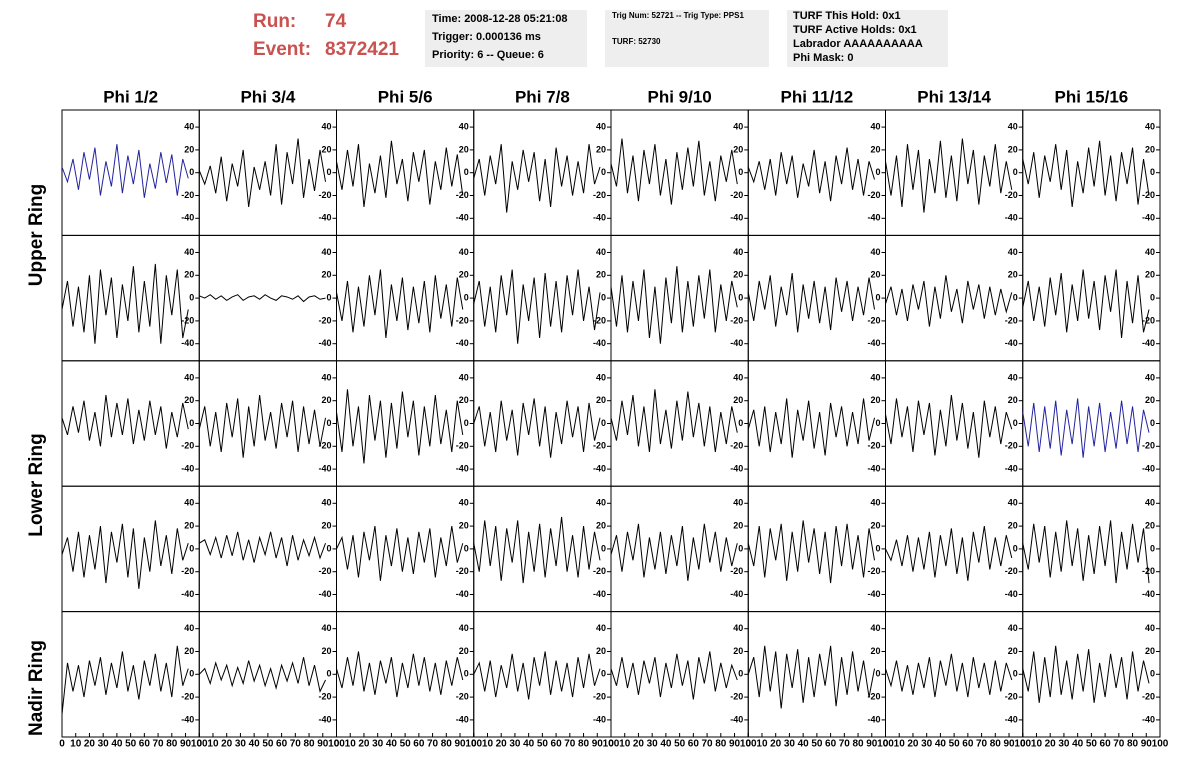  Describe the element at coordinates (1009, 744) in the screenshot. I see `x-tick-label: 90` at that location.